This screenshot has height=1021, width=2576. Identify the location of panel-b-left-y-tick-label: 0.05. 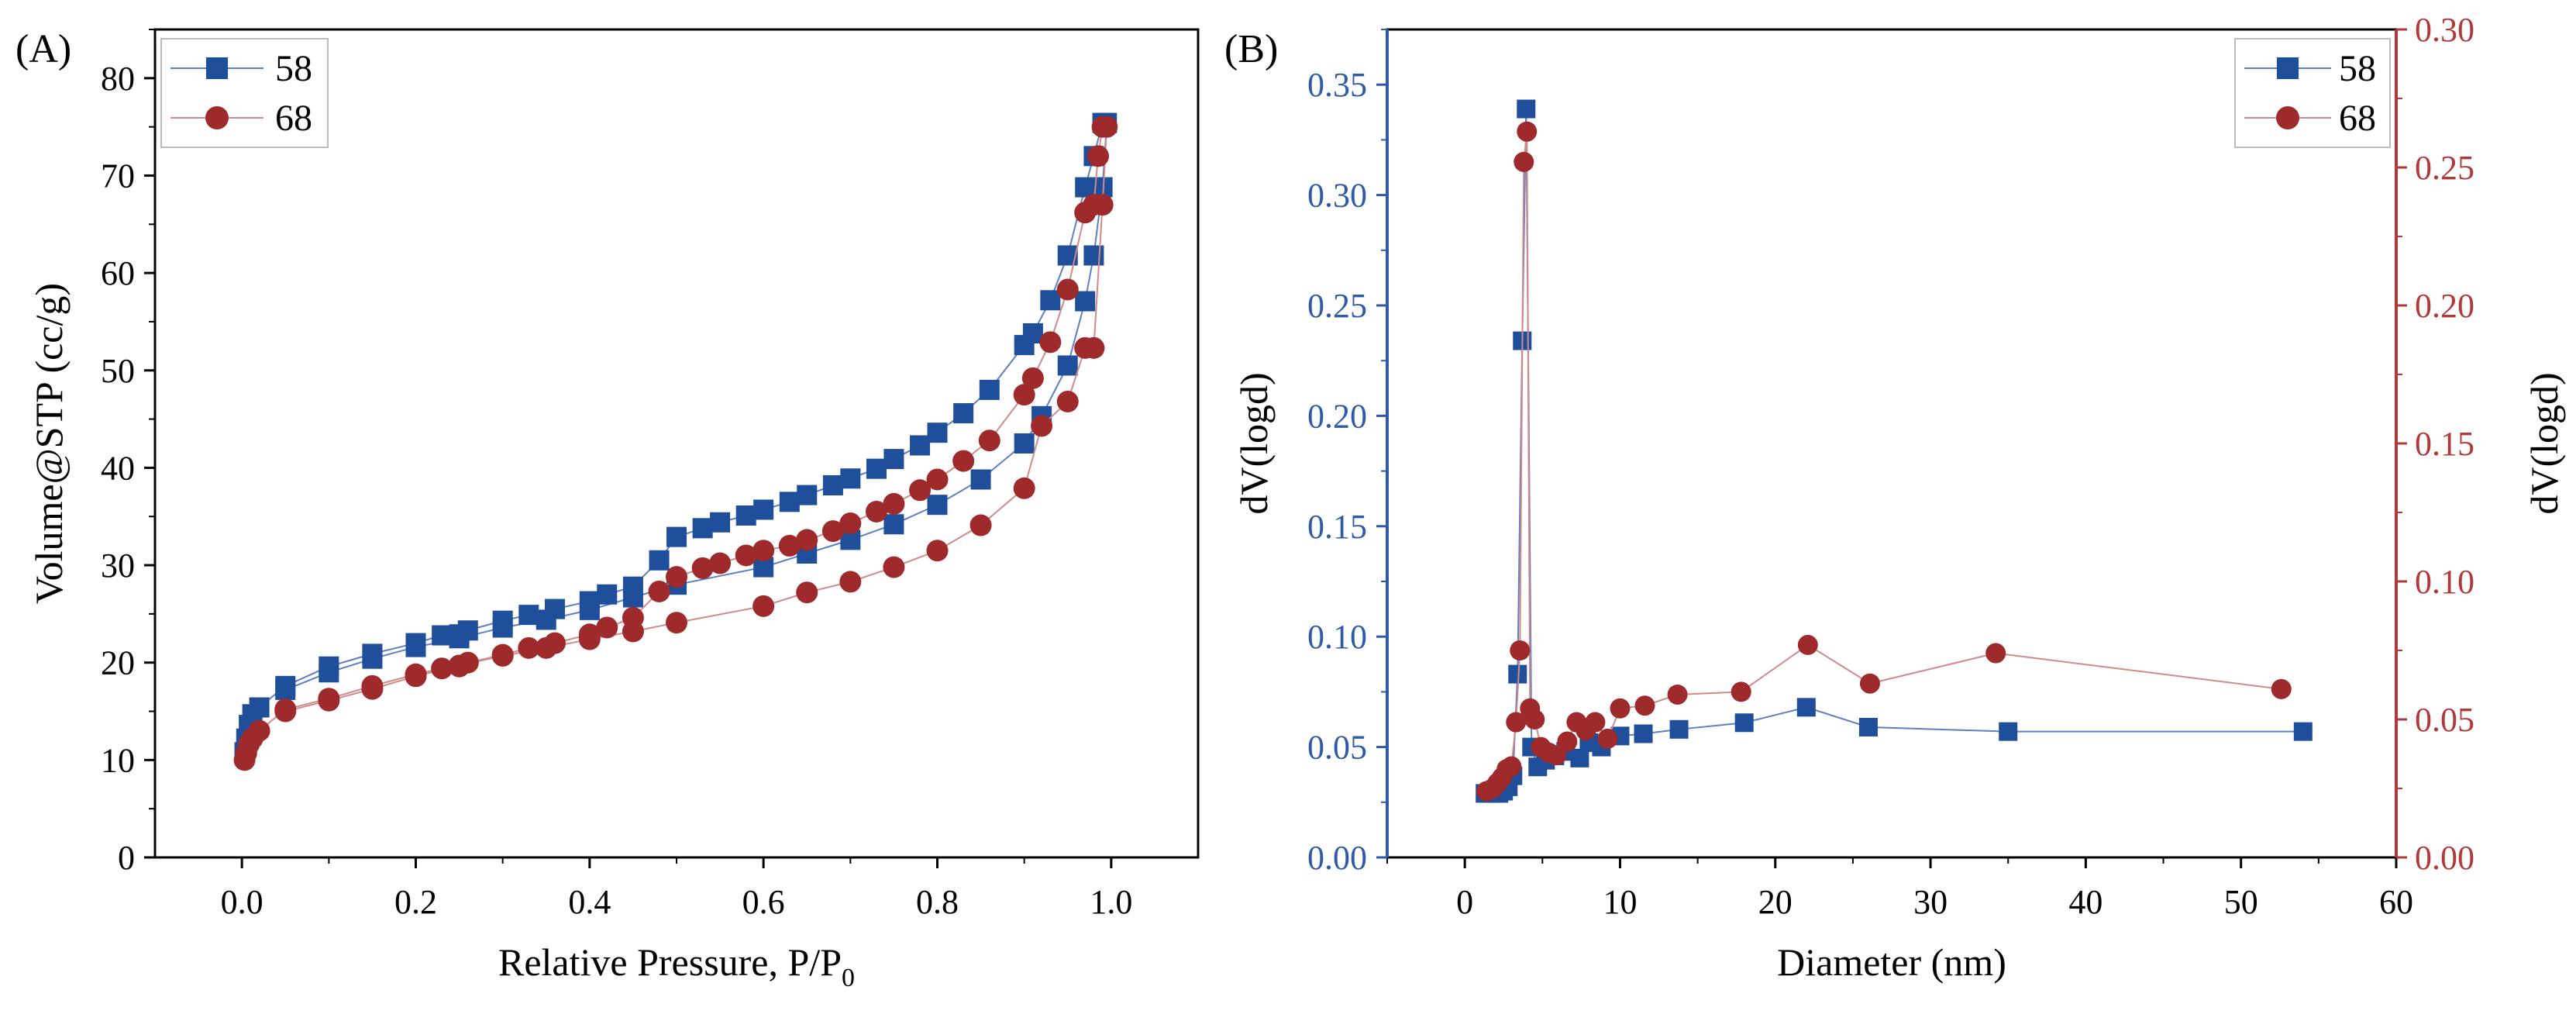
(1337, 748).